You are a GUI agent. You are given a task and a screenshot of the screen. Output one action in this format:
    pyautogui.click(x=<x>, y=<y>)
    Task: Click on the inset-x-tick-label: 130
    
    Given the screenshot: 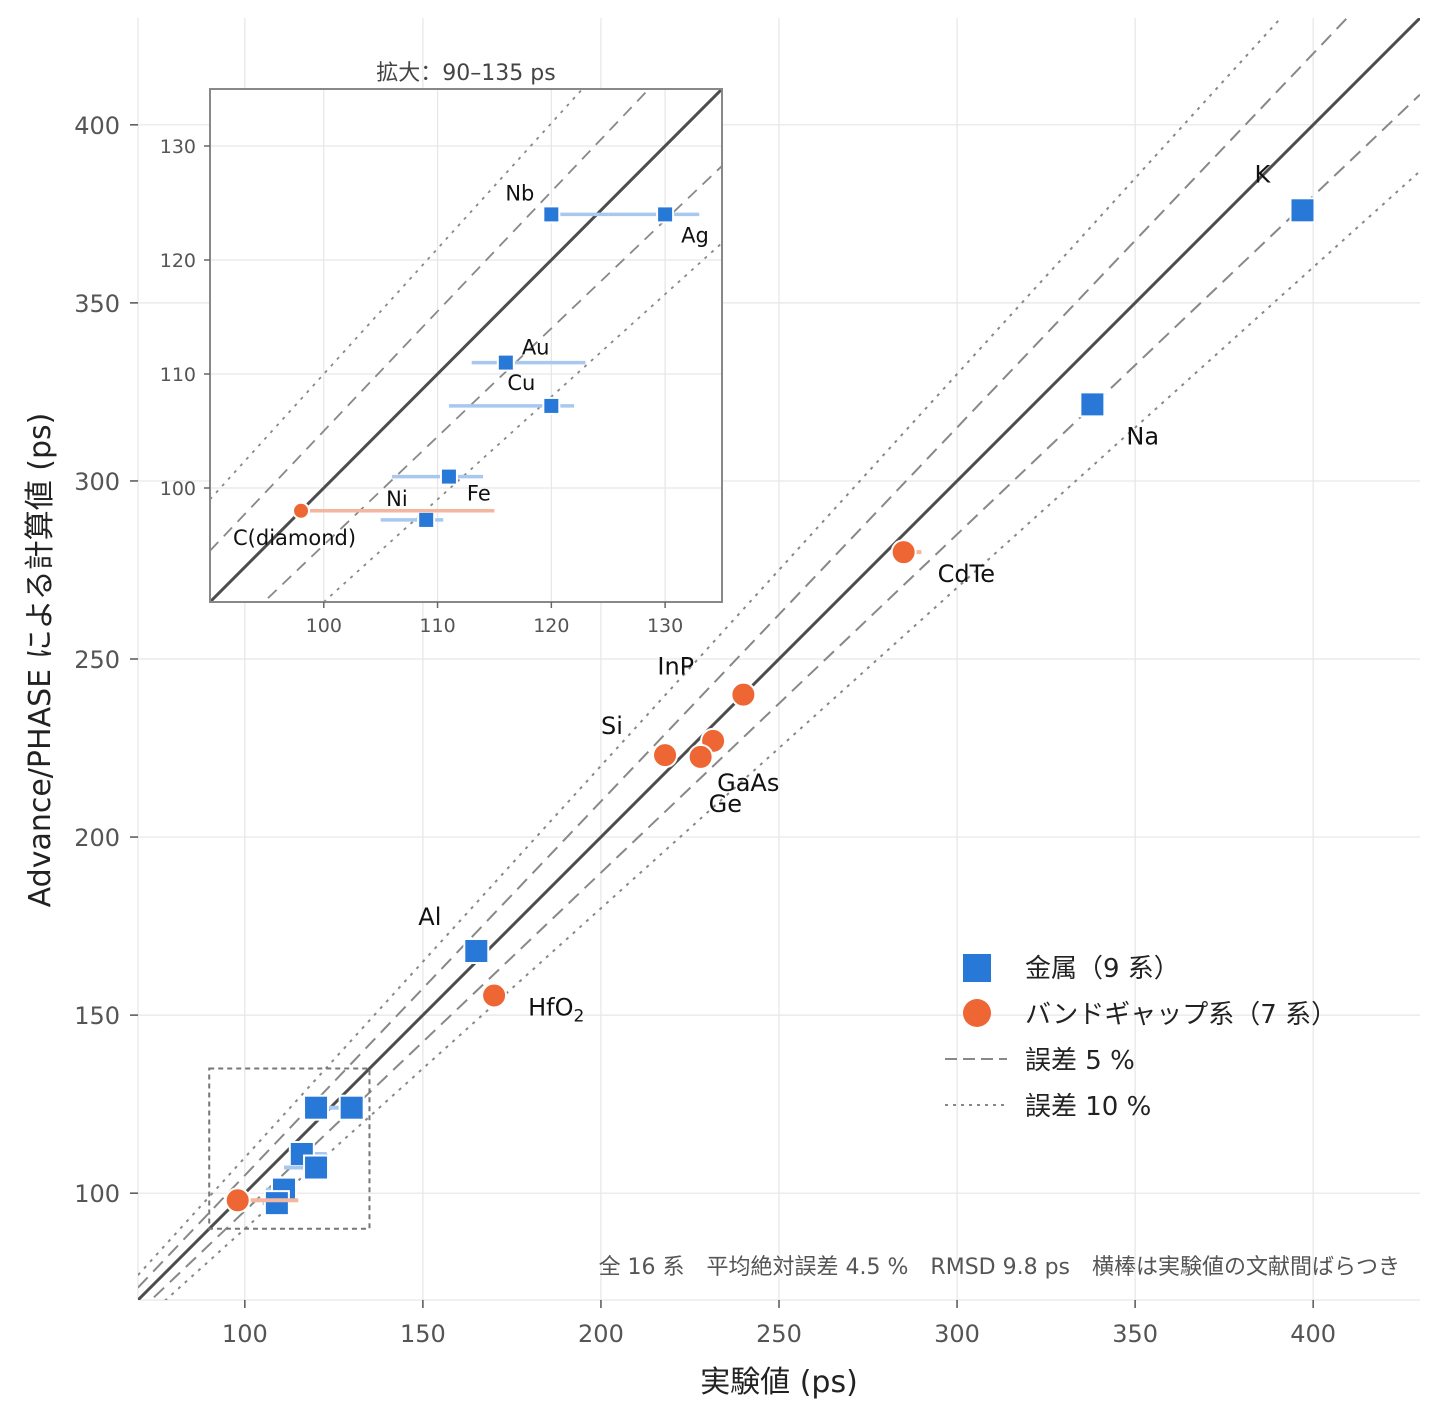 What is the action you would take?
    pyautogui.click(x=665, y=626)
    